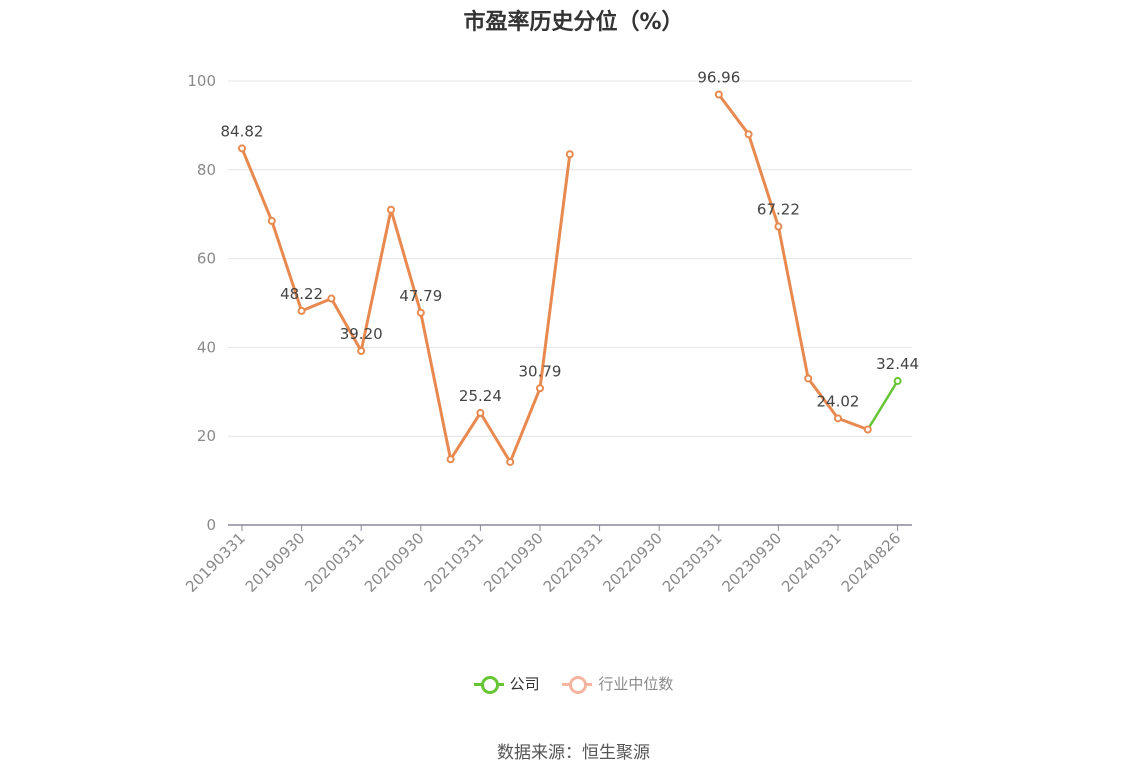  Describe the element at coordinates (215, 562) in the screenshot. I see `x-tick-label: 20190331` at that location.